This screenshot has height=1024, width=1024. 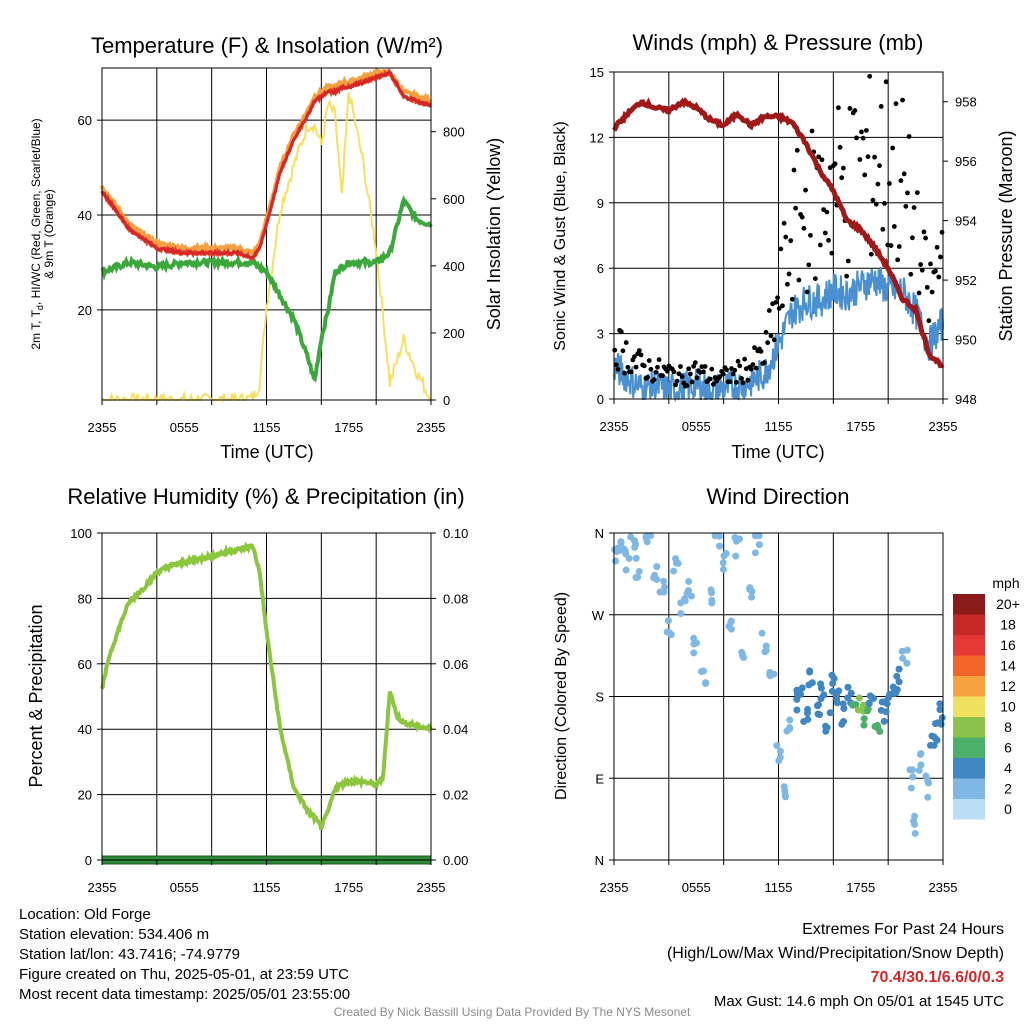 What do you see at coordinates (858, 1001) in the screenshot?
I see `extremes-gust: Max Gust: 14.6 mph On 05/01 at 1545 UTC` at bounding box center [858, 1001].